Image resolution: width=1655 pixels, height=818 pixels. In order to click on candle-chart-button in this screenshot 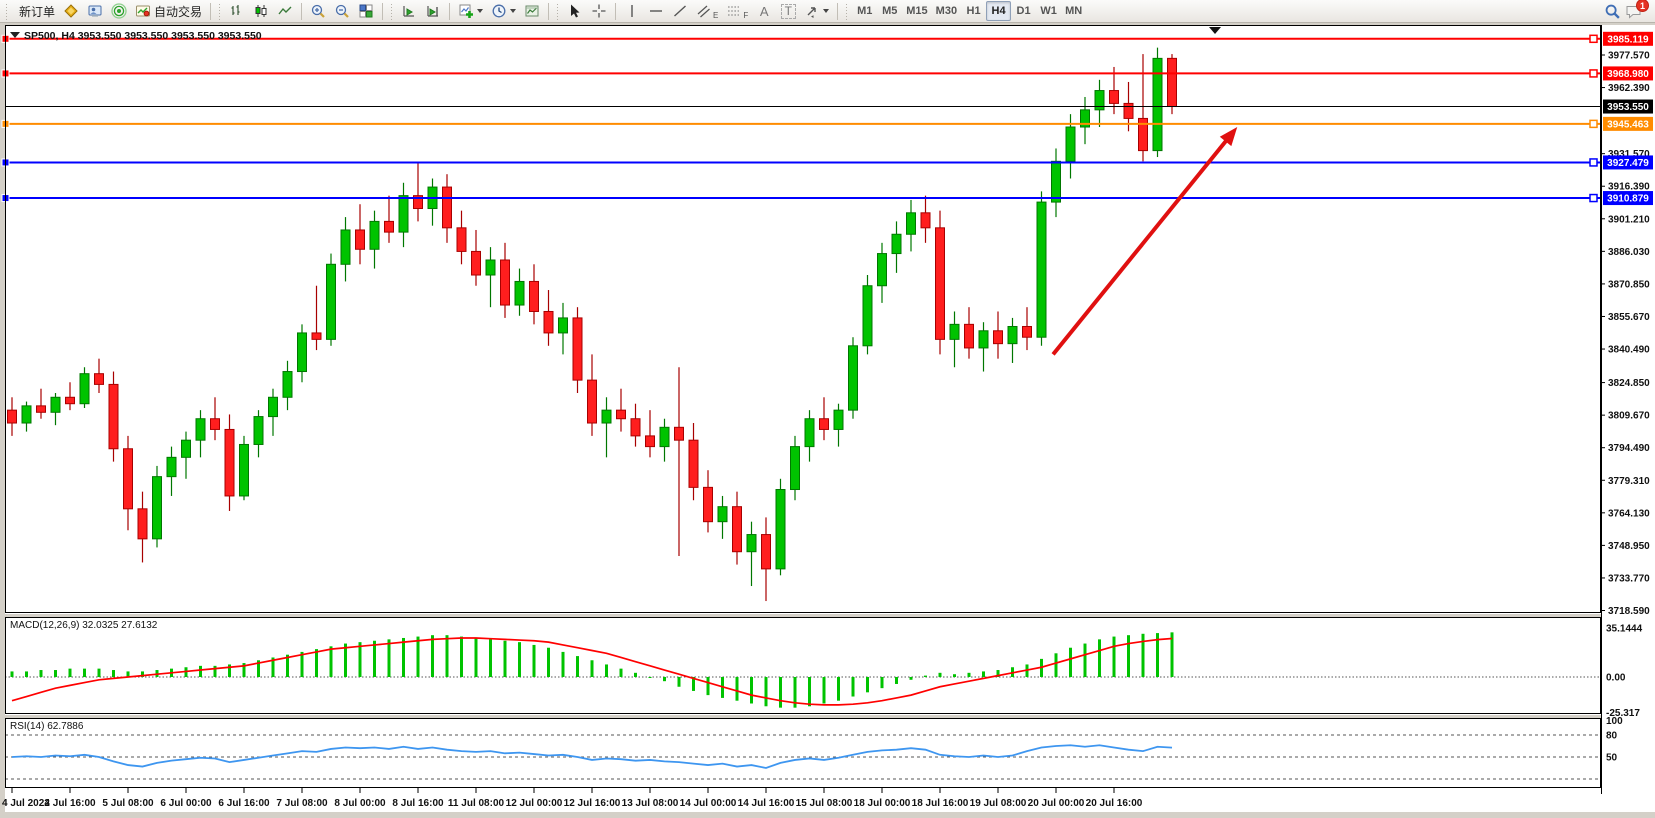, I will do `click(261, 11)`.